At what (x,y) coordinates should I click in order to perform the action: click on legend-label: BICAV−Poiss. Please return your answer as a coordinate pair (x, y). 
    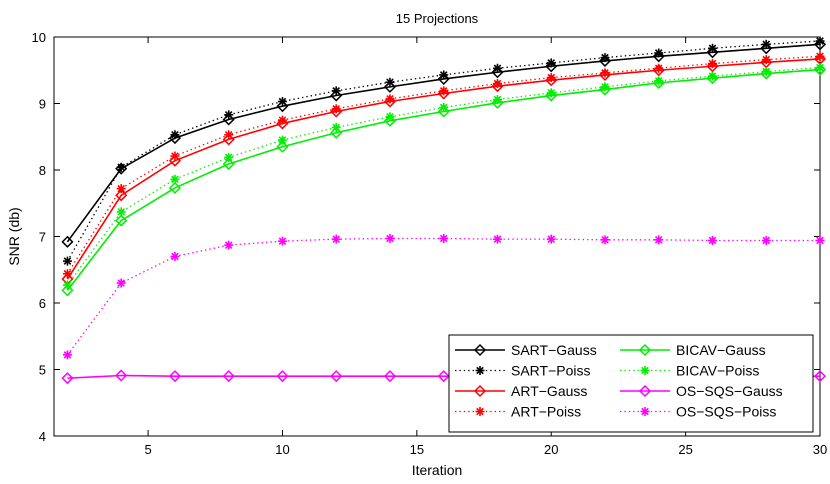
    Looking at the image, I should click on (717, 371).